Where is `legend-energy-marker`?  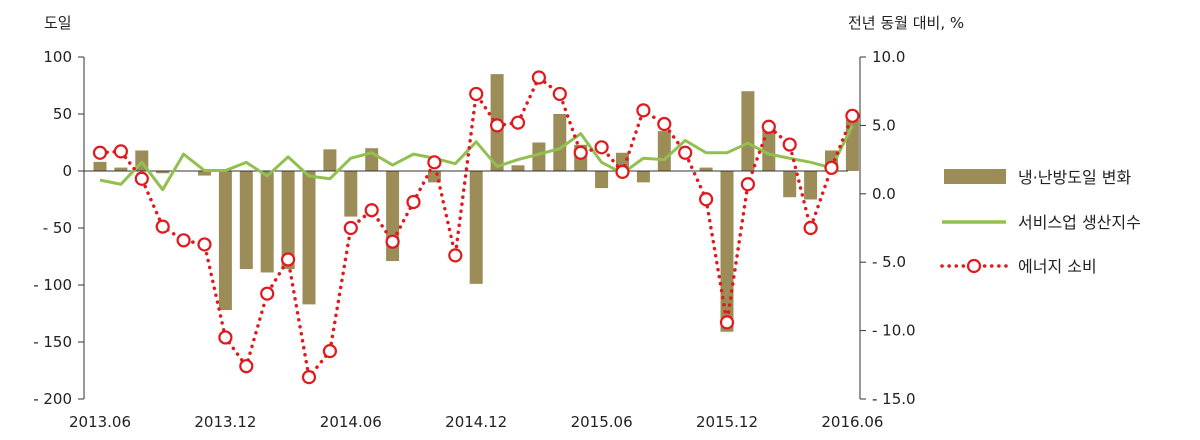
legend-energy-marker is located at coordinates (974, 266).